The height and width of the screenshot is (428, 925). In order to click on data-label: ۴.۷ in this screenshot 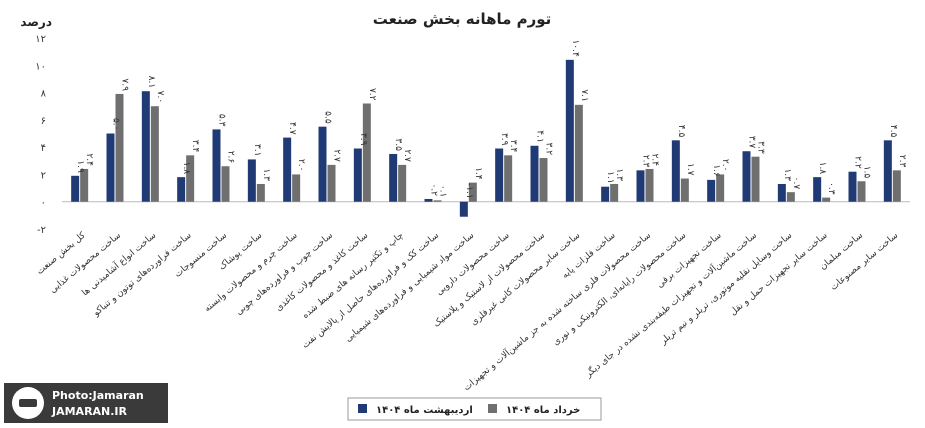, I will do `click(292, 128)`.